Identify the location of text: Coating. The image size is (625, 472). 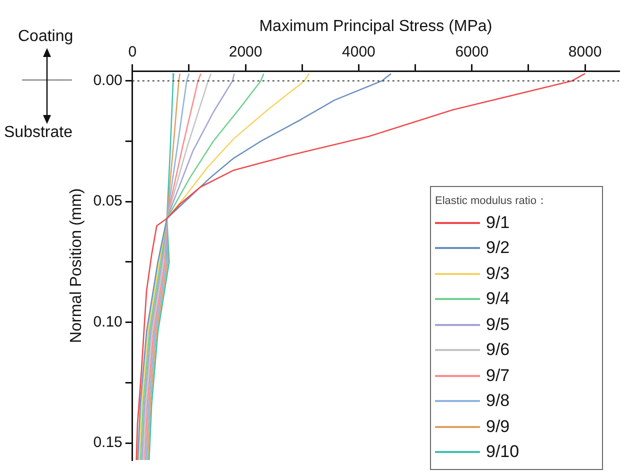
(46, 37).